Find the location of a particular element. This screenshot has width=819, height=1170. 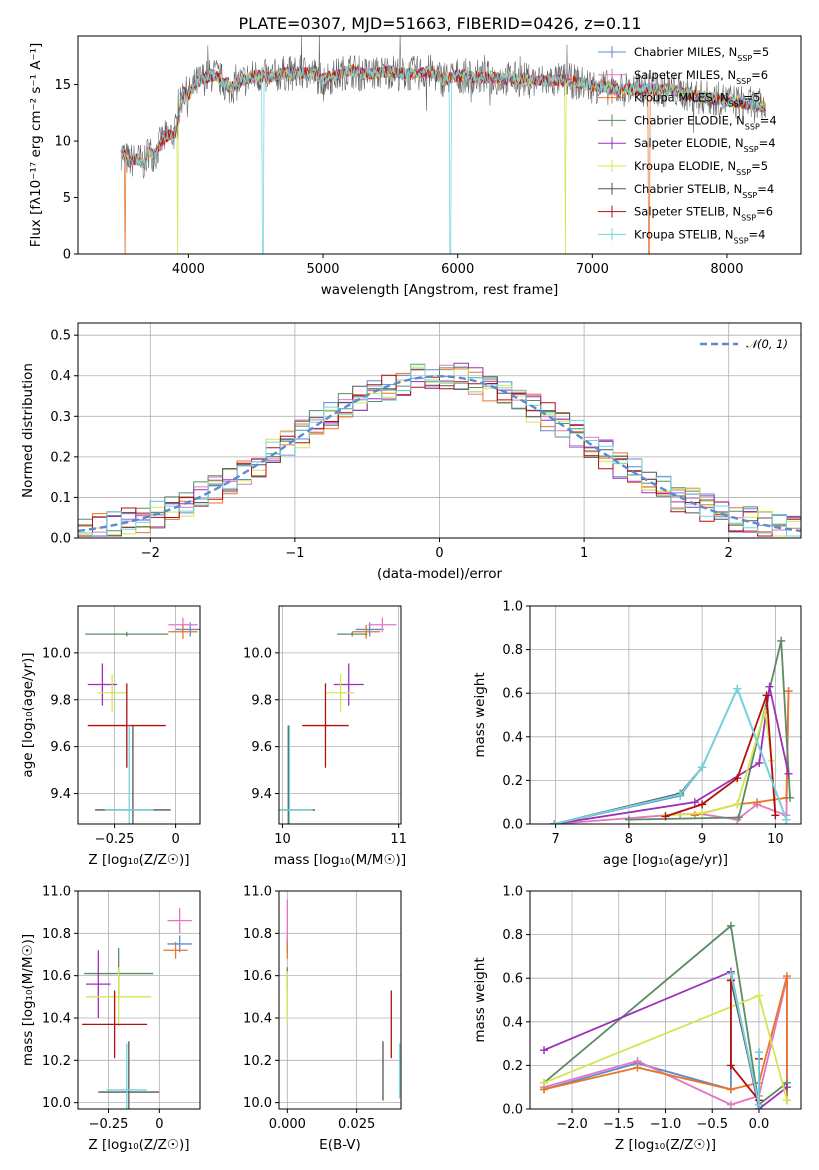

weight-line-salpeter-stelib is located at coordinates (721, 756).